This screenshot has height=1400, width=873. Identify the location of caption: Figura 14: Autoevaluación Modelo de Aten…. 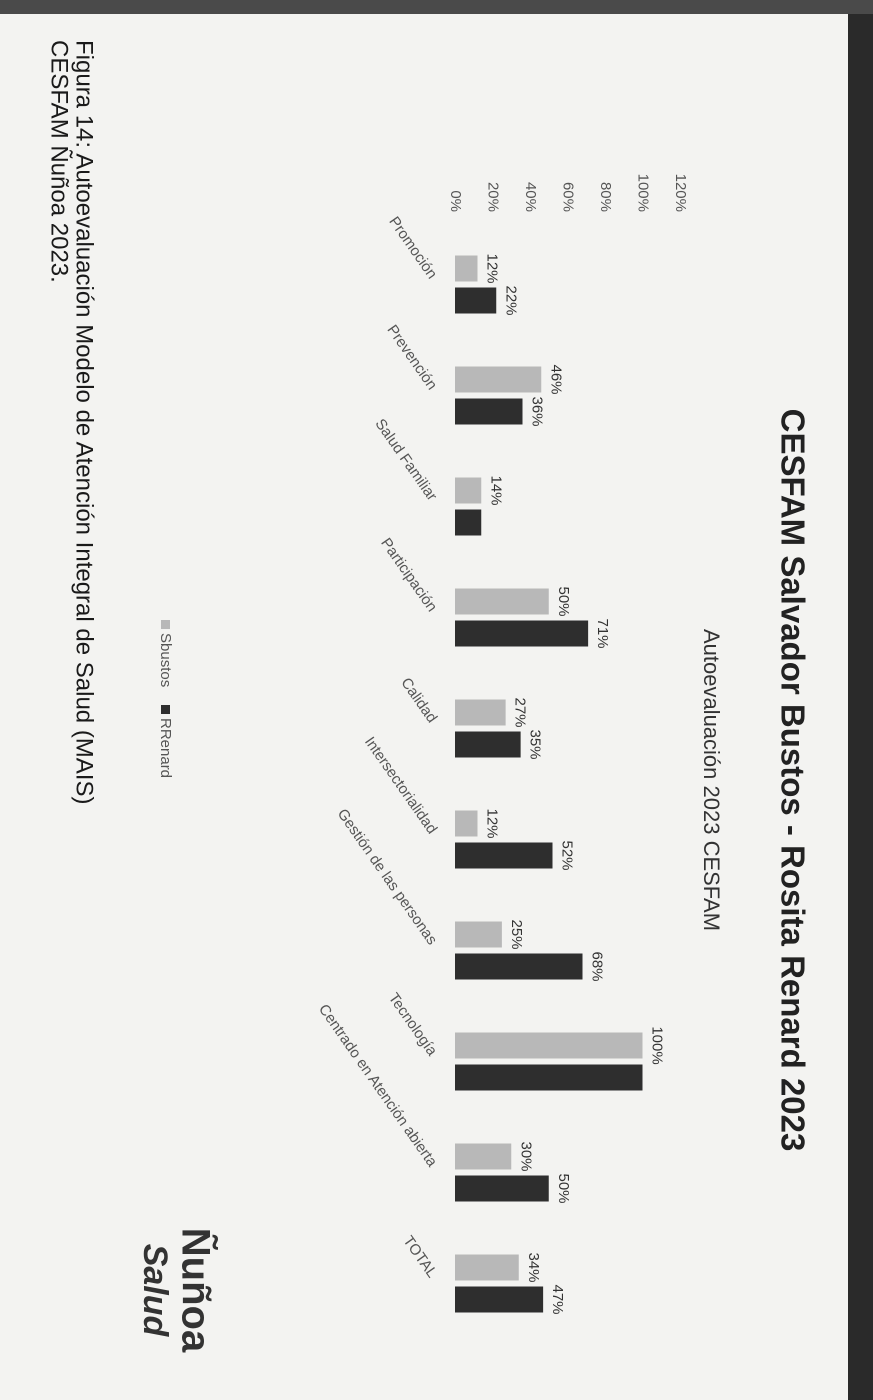
(84, 422).